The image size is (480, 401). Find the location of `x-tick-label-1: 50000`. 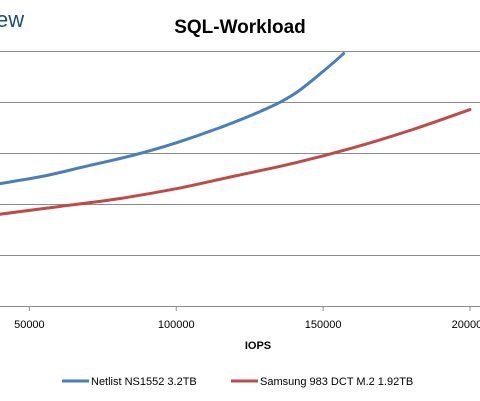

x-tick-label-1: 50000 is located at coordinates (29, 325).